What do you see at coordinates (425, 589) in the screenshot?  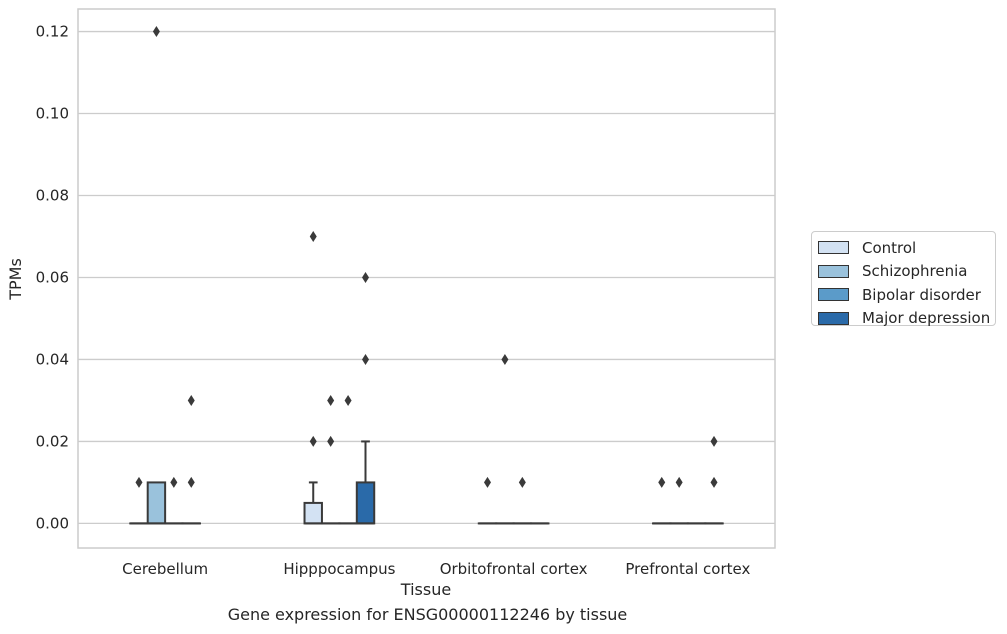 I see `x-axis-title: Tissue` at bounding box center [425, 589].